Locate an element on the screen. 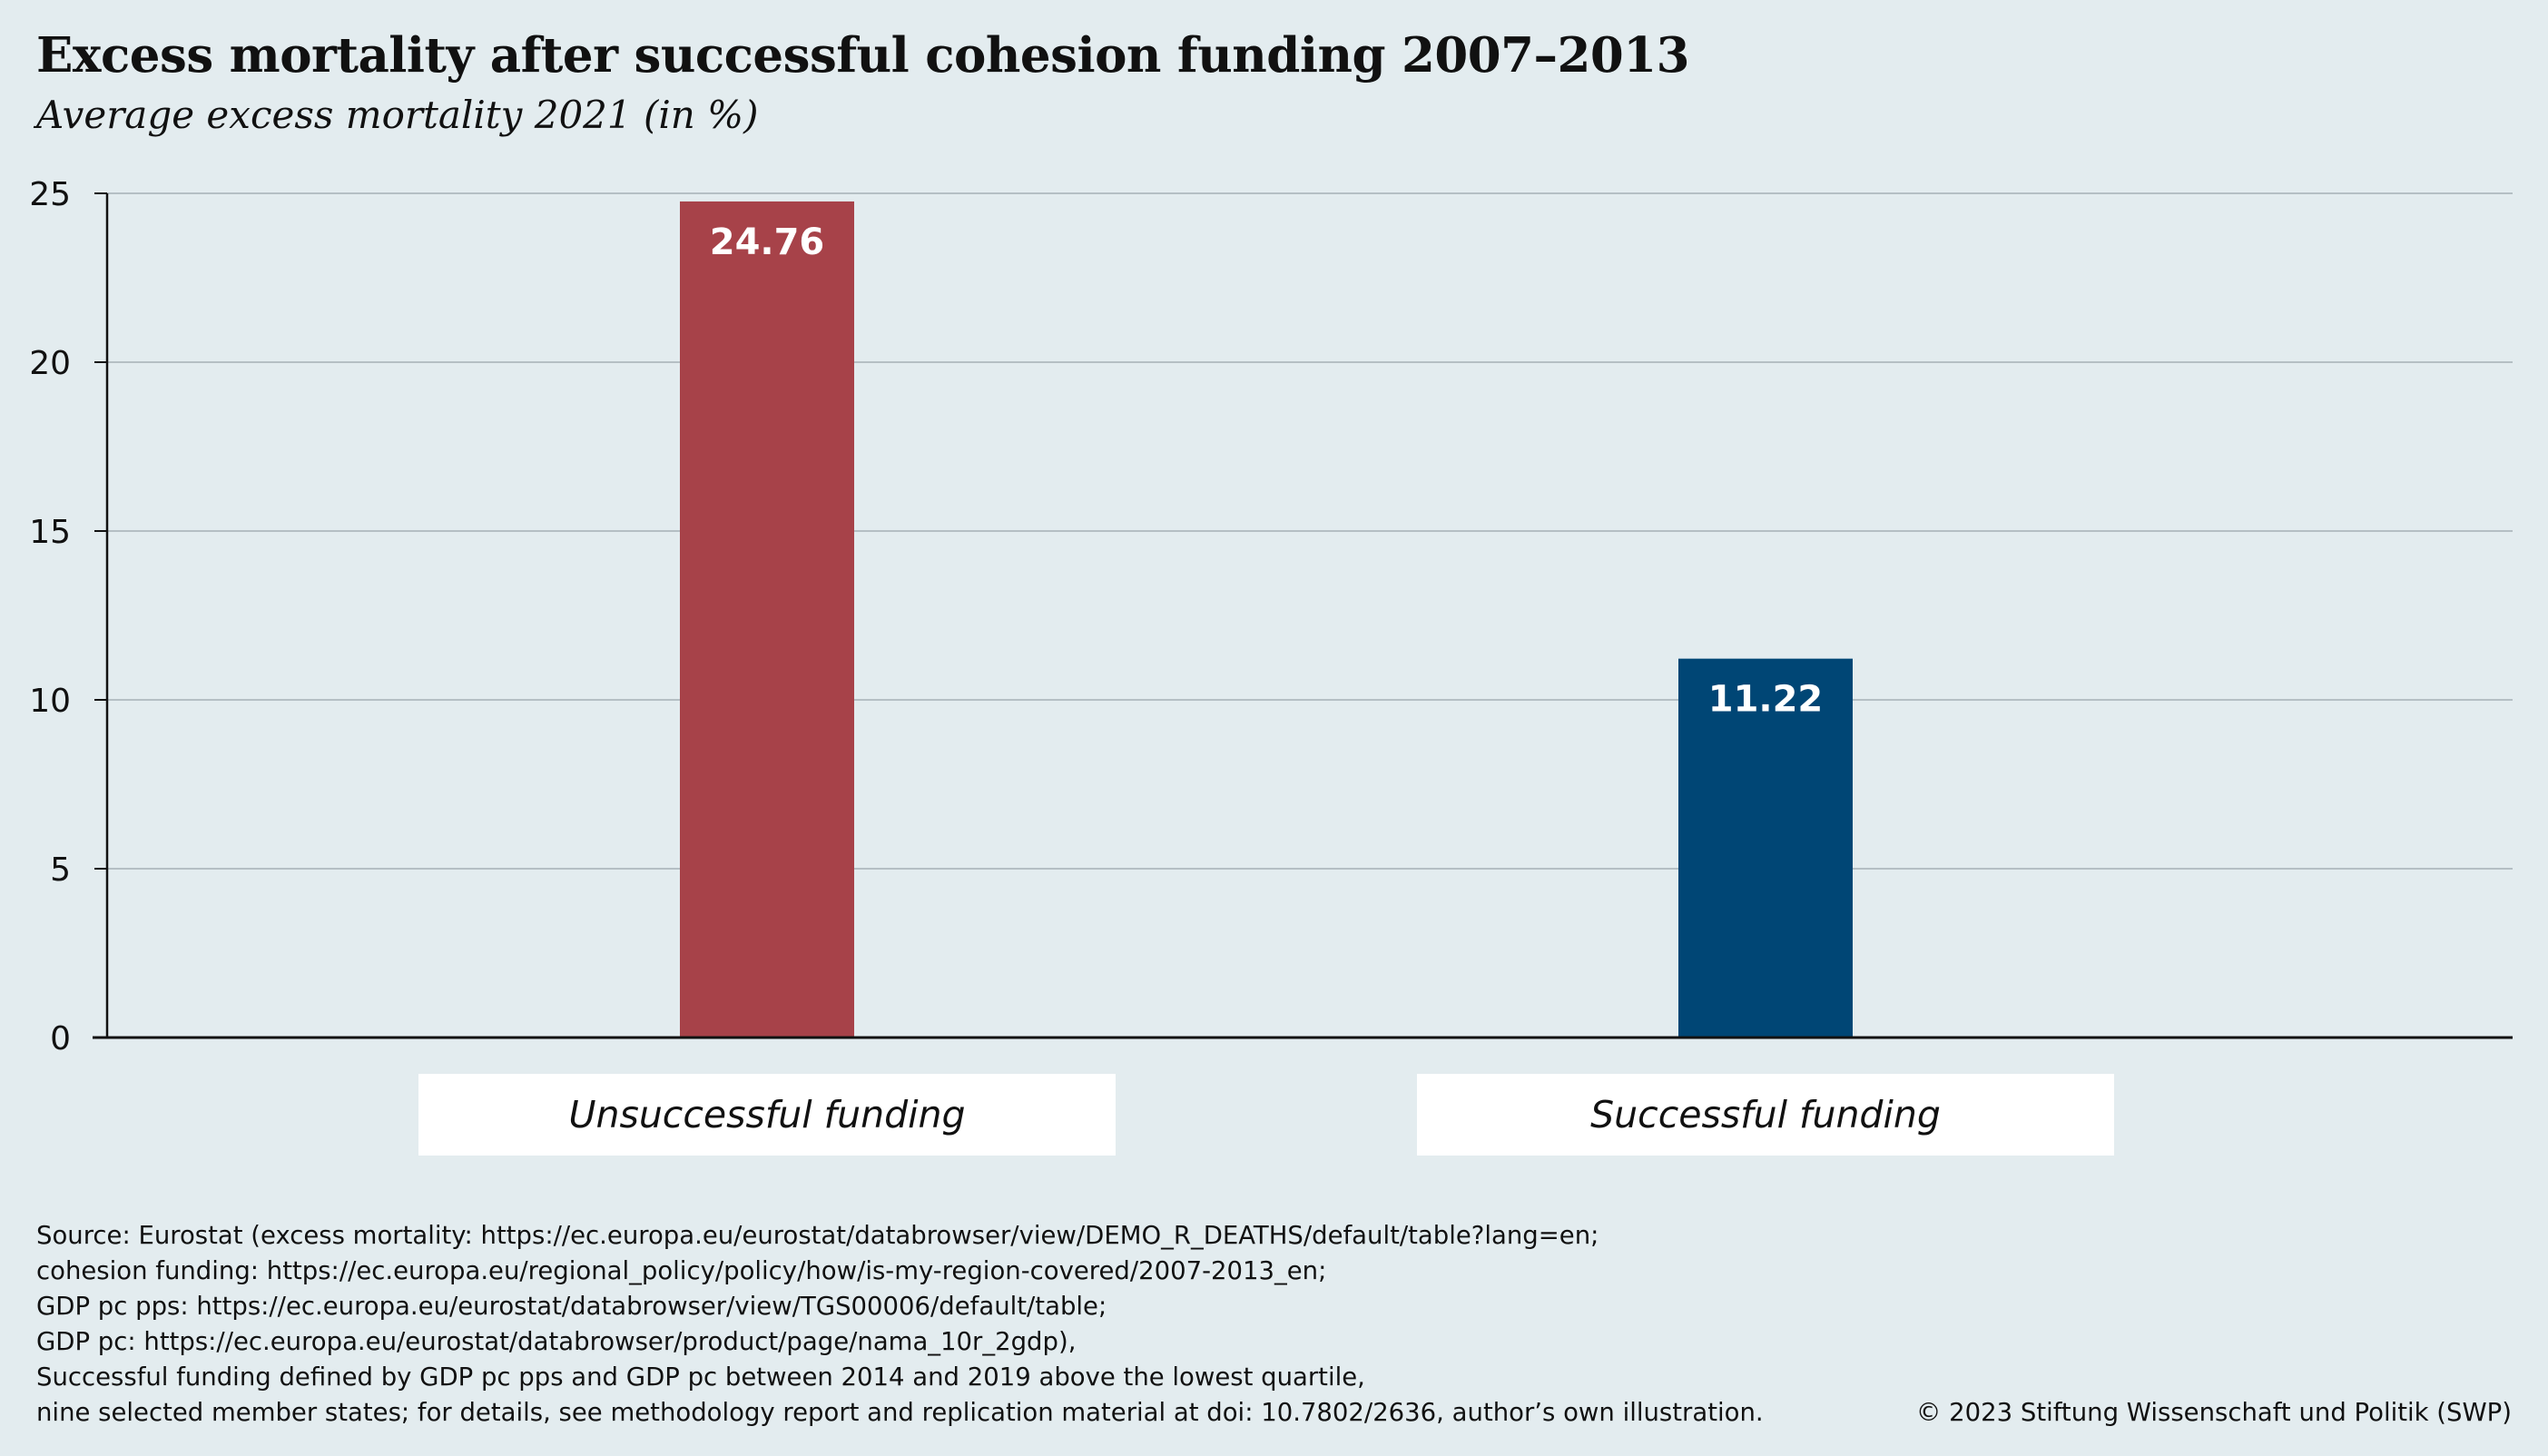 This screenshot has width=2548, height=1456. y-tick-label: 5 is located at coordinates (61, 870).